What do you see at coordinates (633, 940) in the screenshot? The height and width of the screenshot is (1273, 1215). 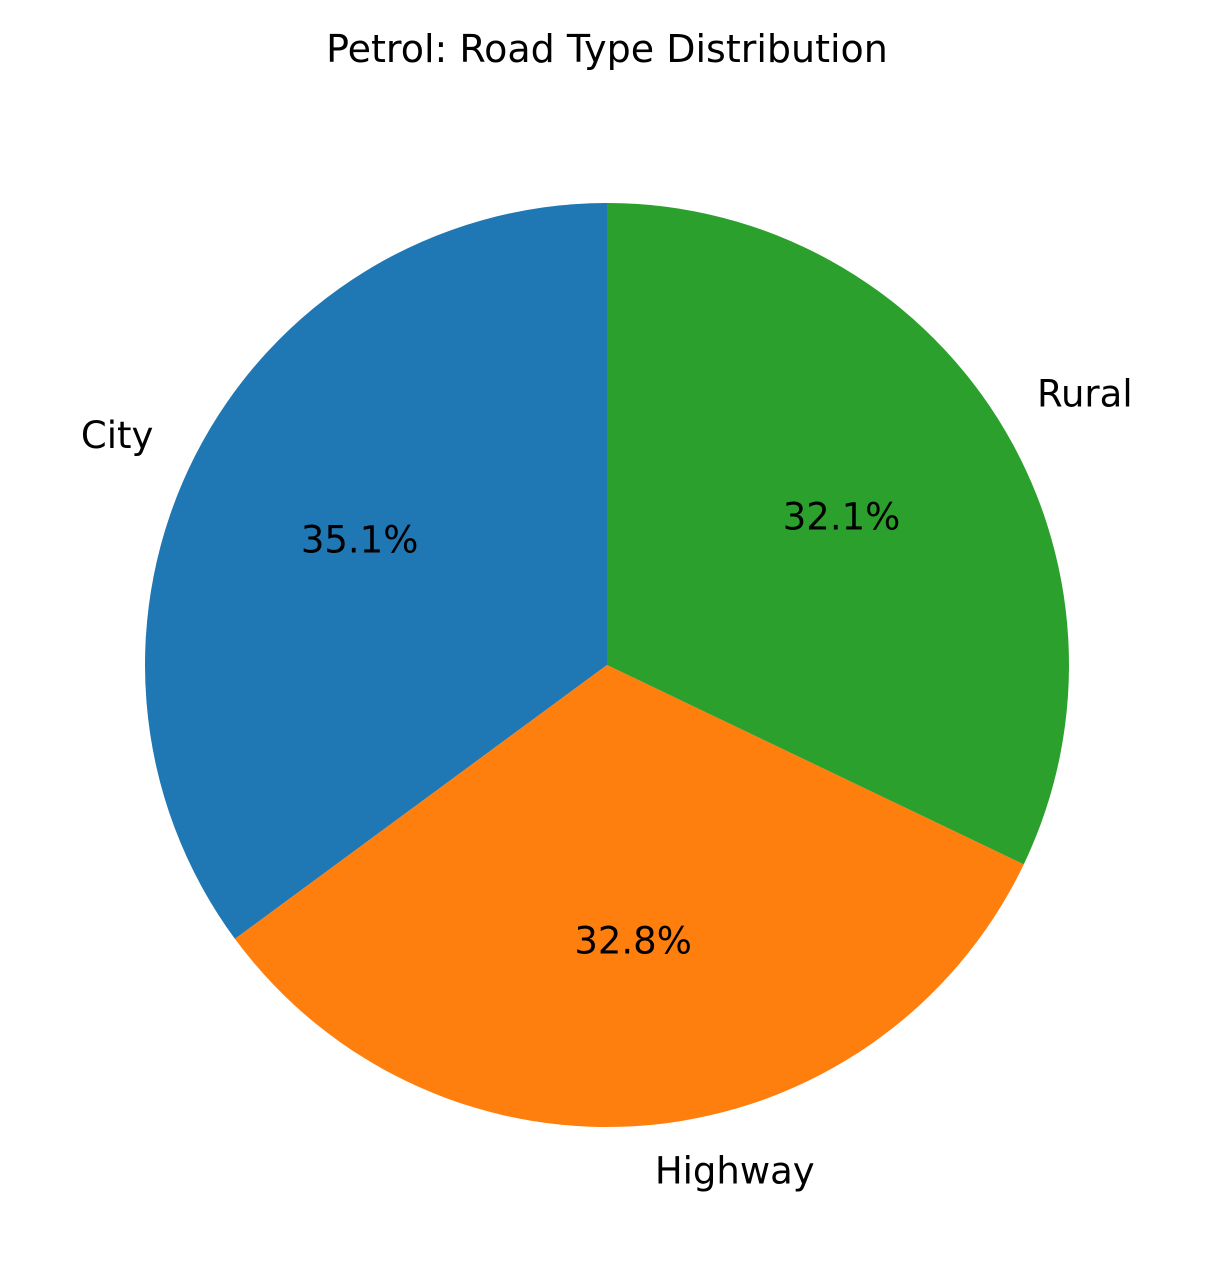 I see `pct-label-highway: 32.8%` at bounding box center [633, 940].